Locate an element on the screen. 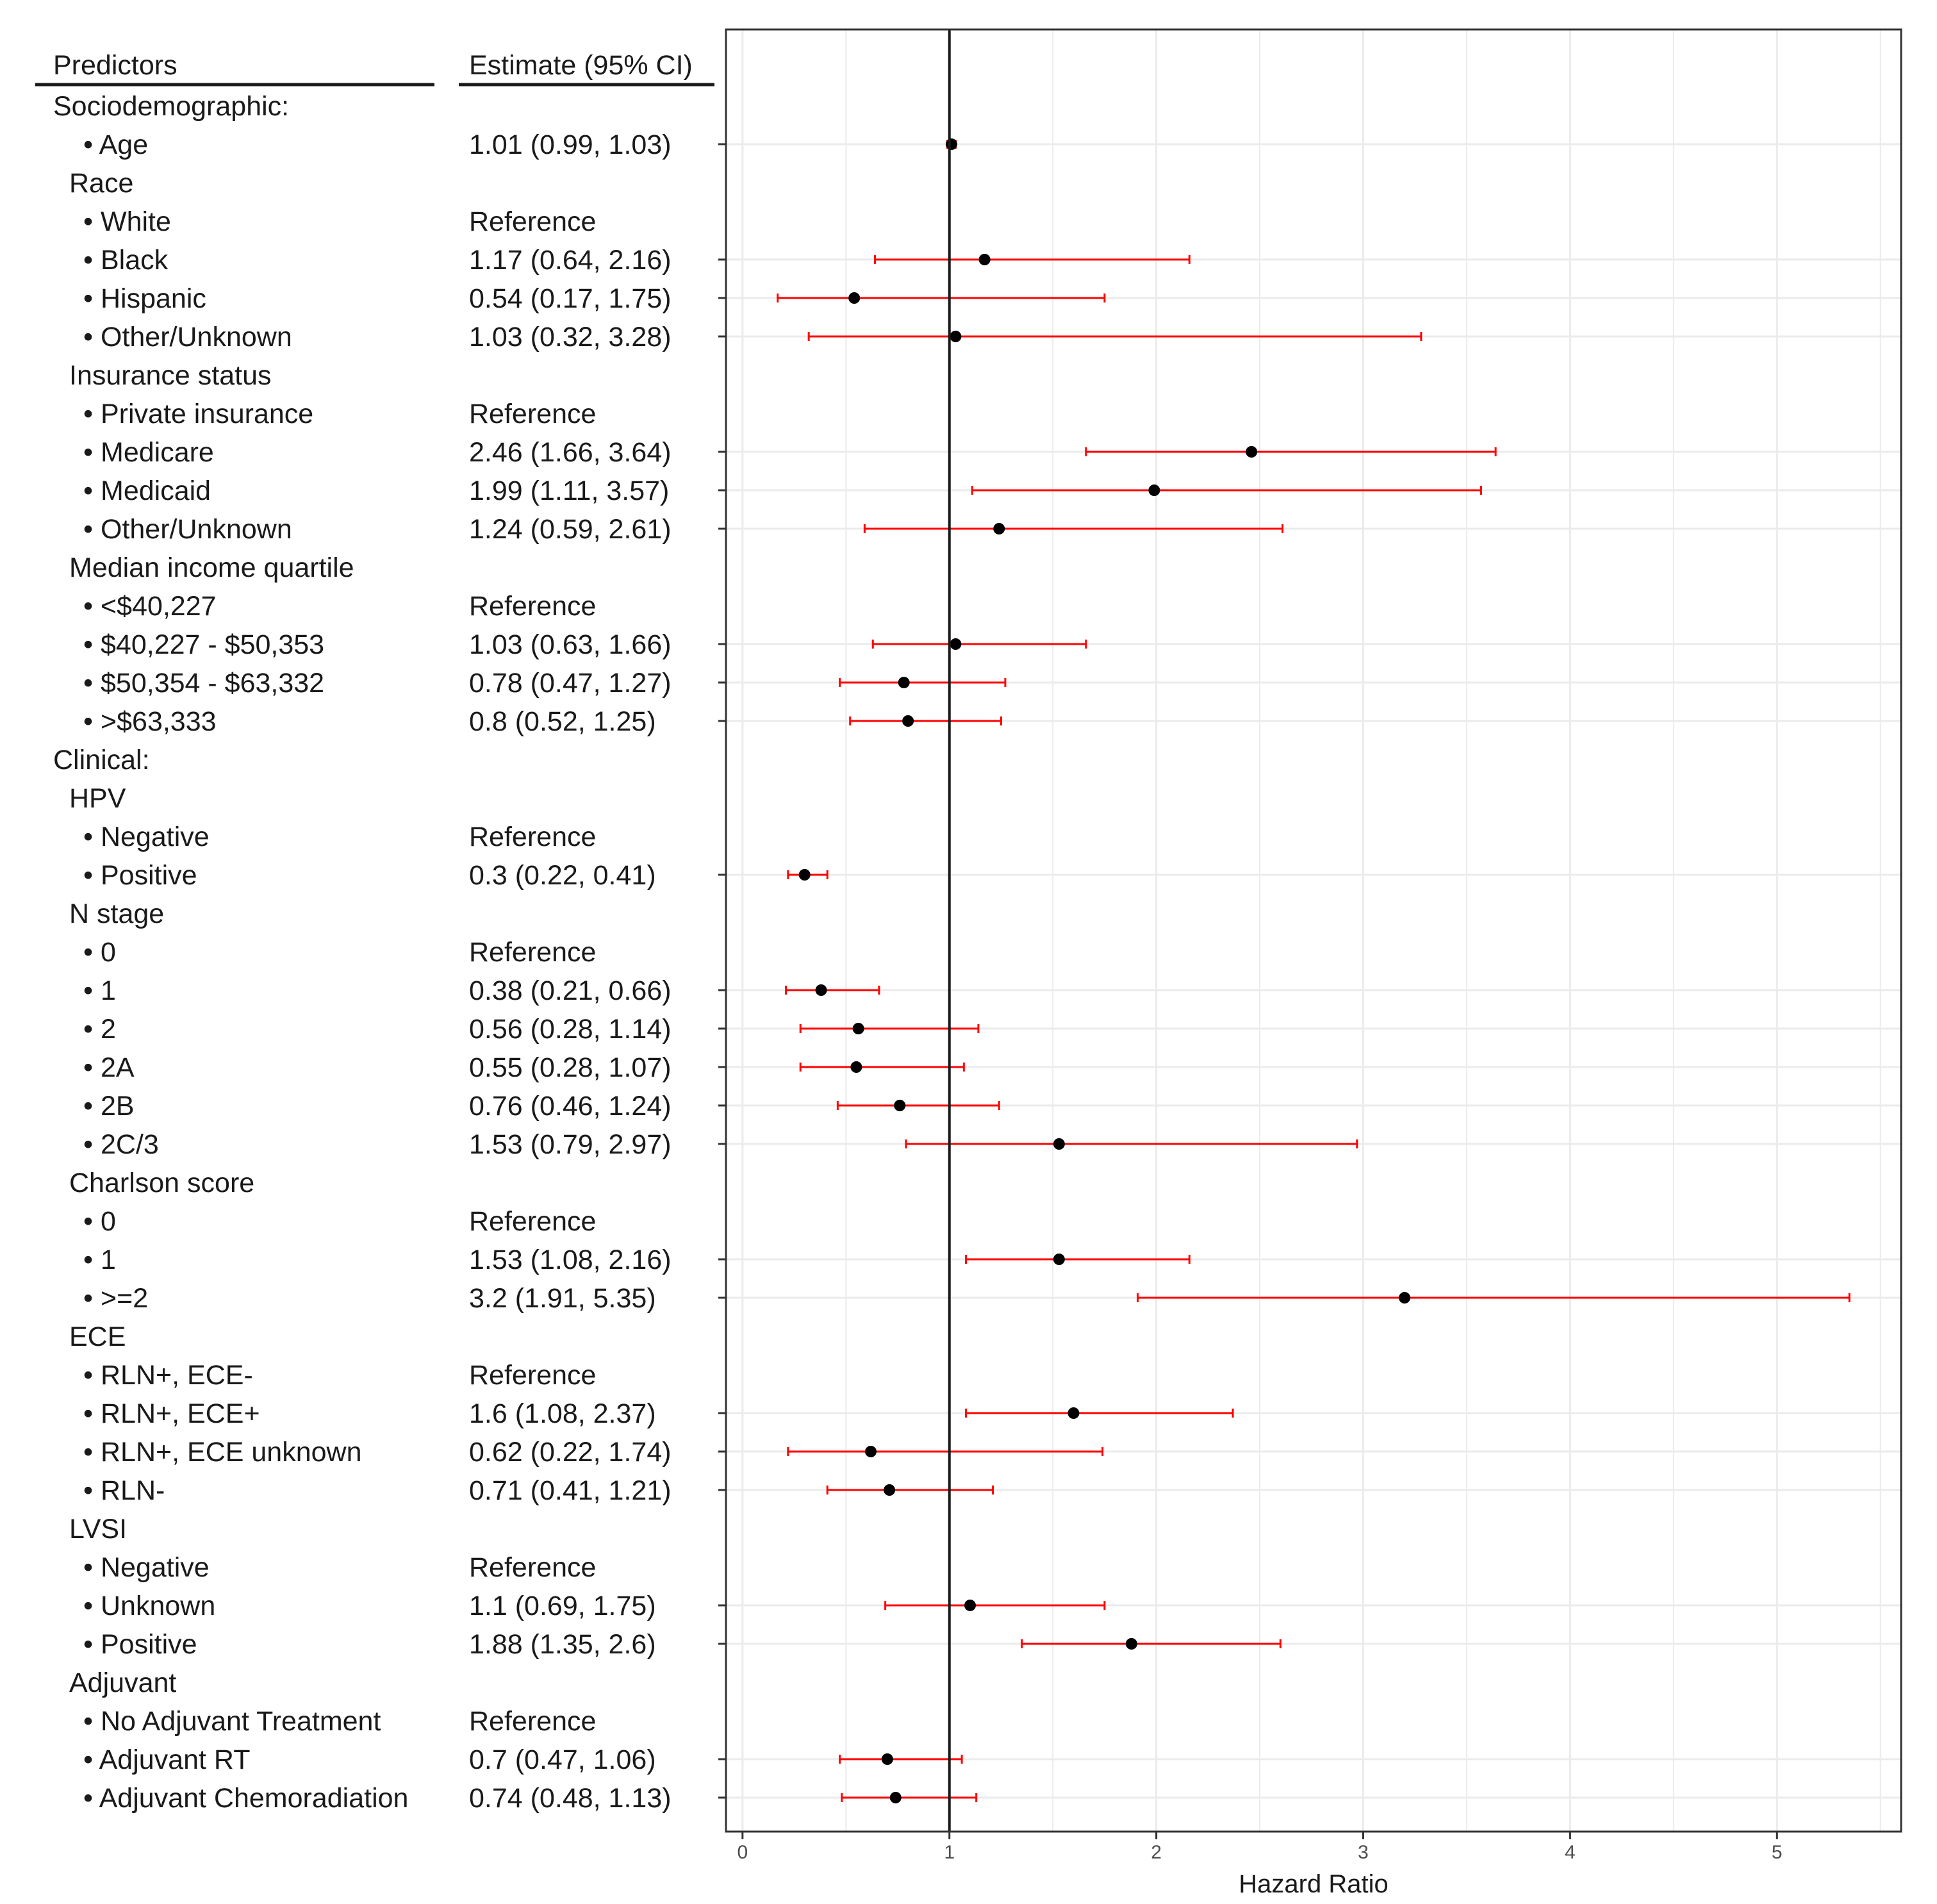 The height and width of the screenshot is (1904, 1937). predictor-label: • Hispanic is located at coordinates (144, 298).